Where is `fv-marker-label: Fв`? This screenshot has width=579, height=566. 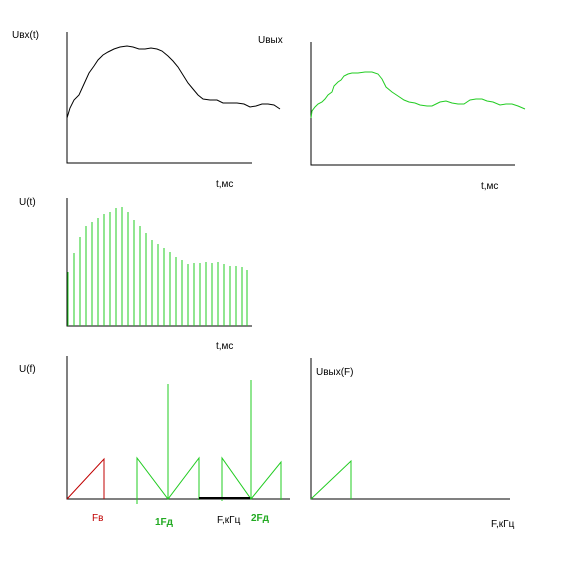 fv-marker-label: Fв is located at coordinates (97, 518).